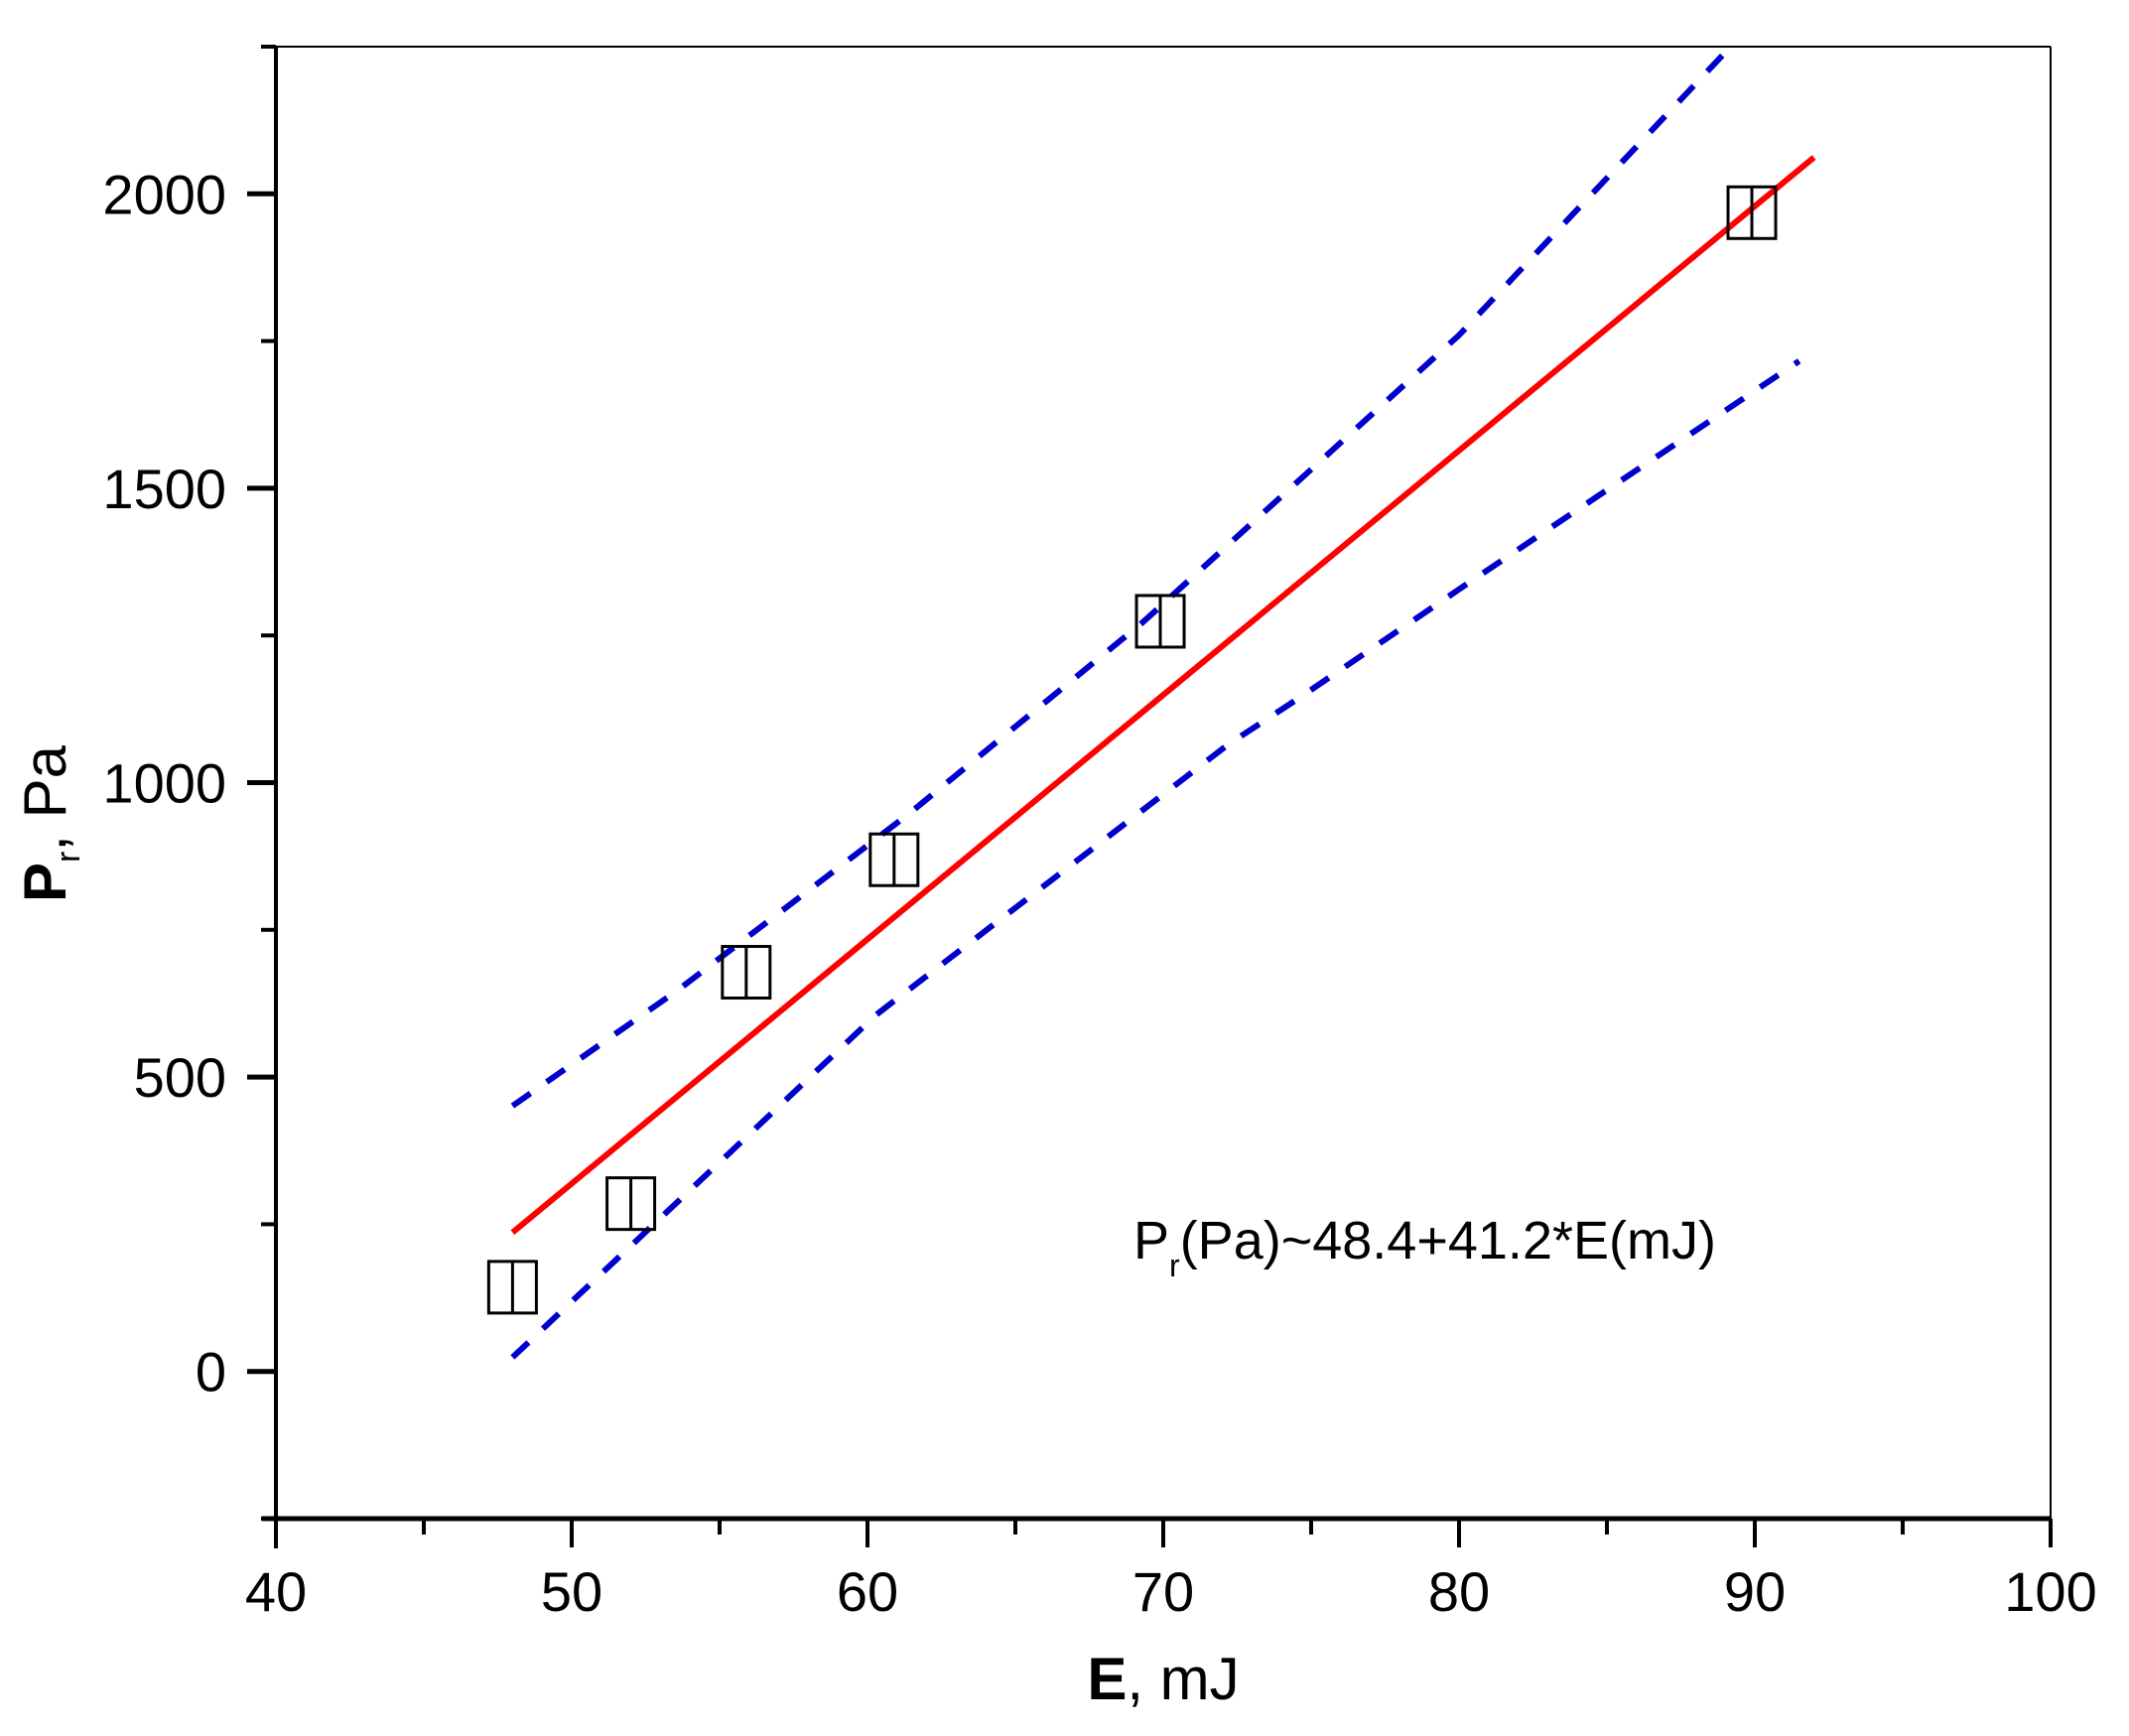 The image size is (2129, 1736). I want to click on x-tick-label: 70, so click(1163, 1591).